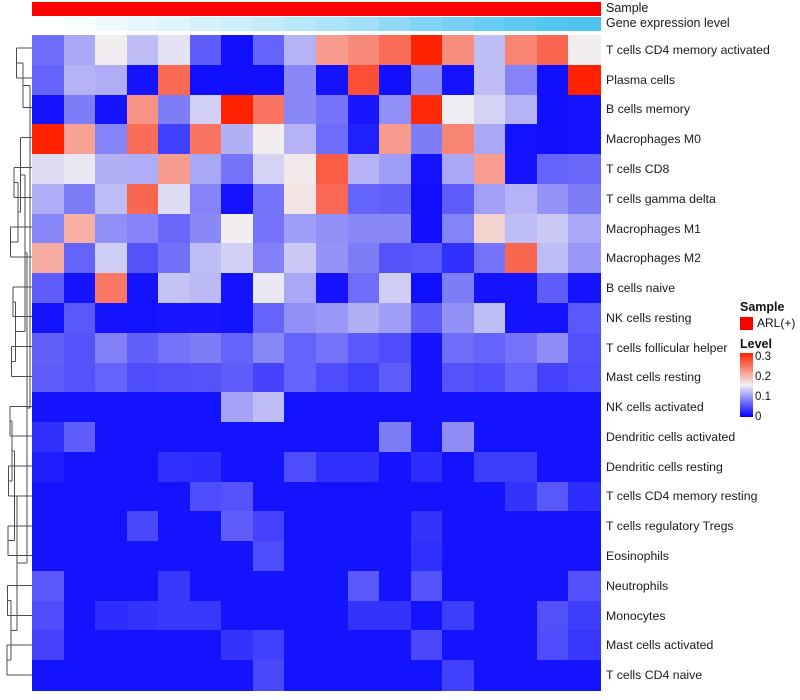  What do you see at coordinates (636, 615) in the screenshot?
I see `heatmap-row-label: Monocytes` at bounding box center [636, 615].